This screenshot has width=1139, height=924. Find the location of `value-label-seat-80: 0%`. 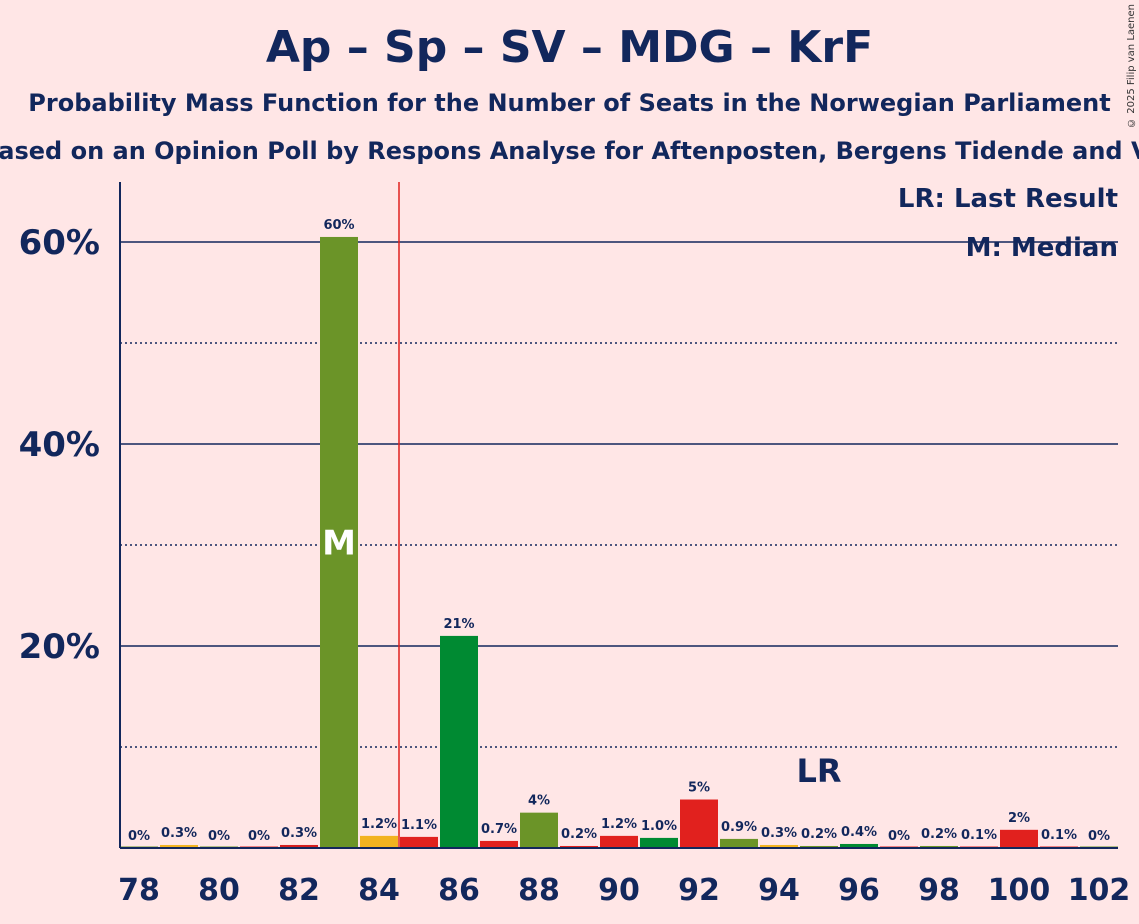

value-label-seat-80: 0% is located at coordinates (219, 836).